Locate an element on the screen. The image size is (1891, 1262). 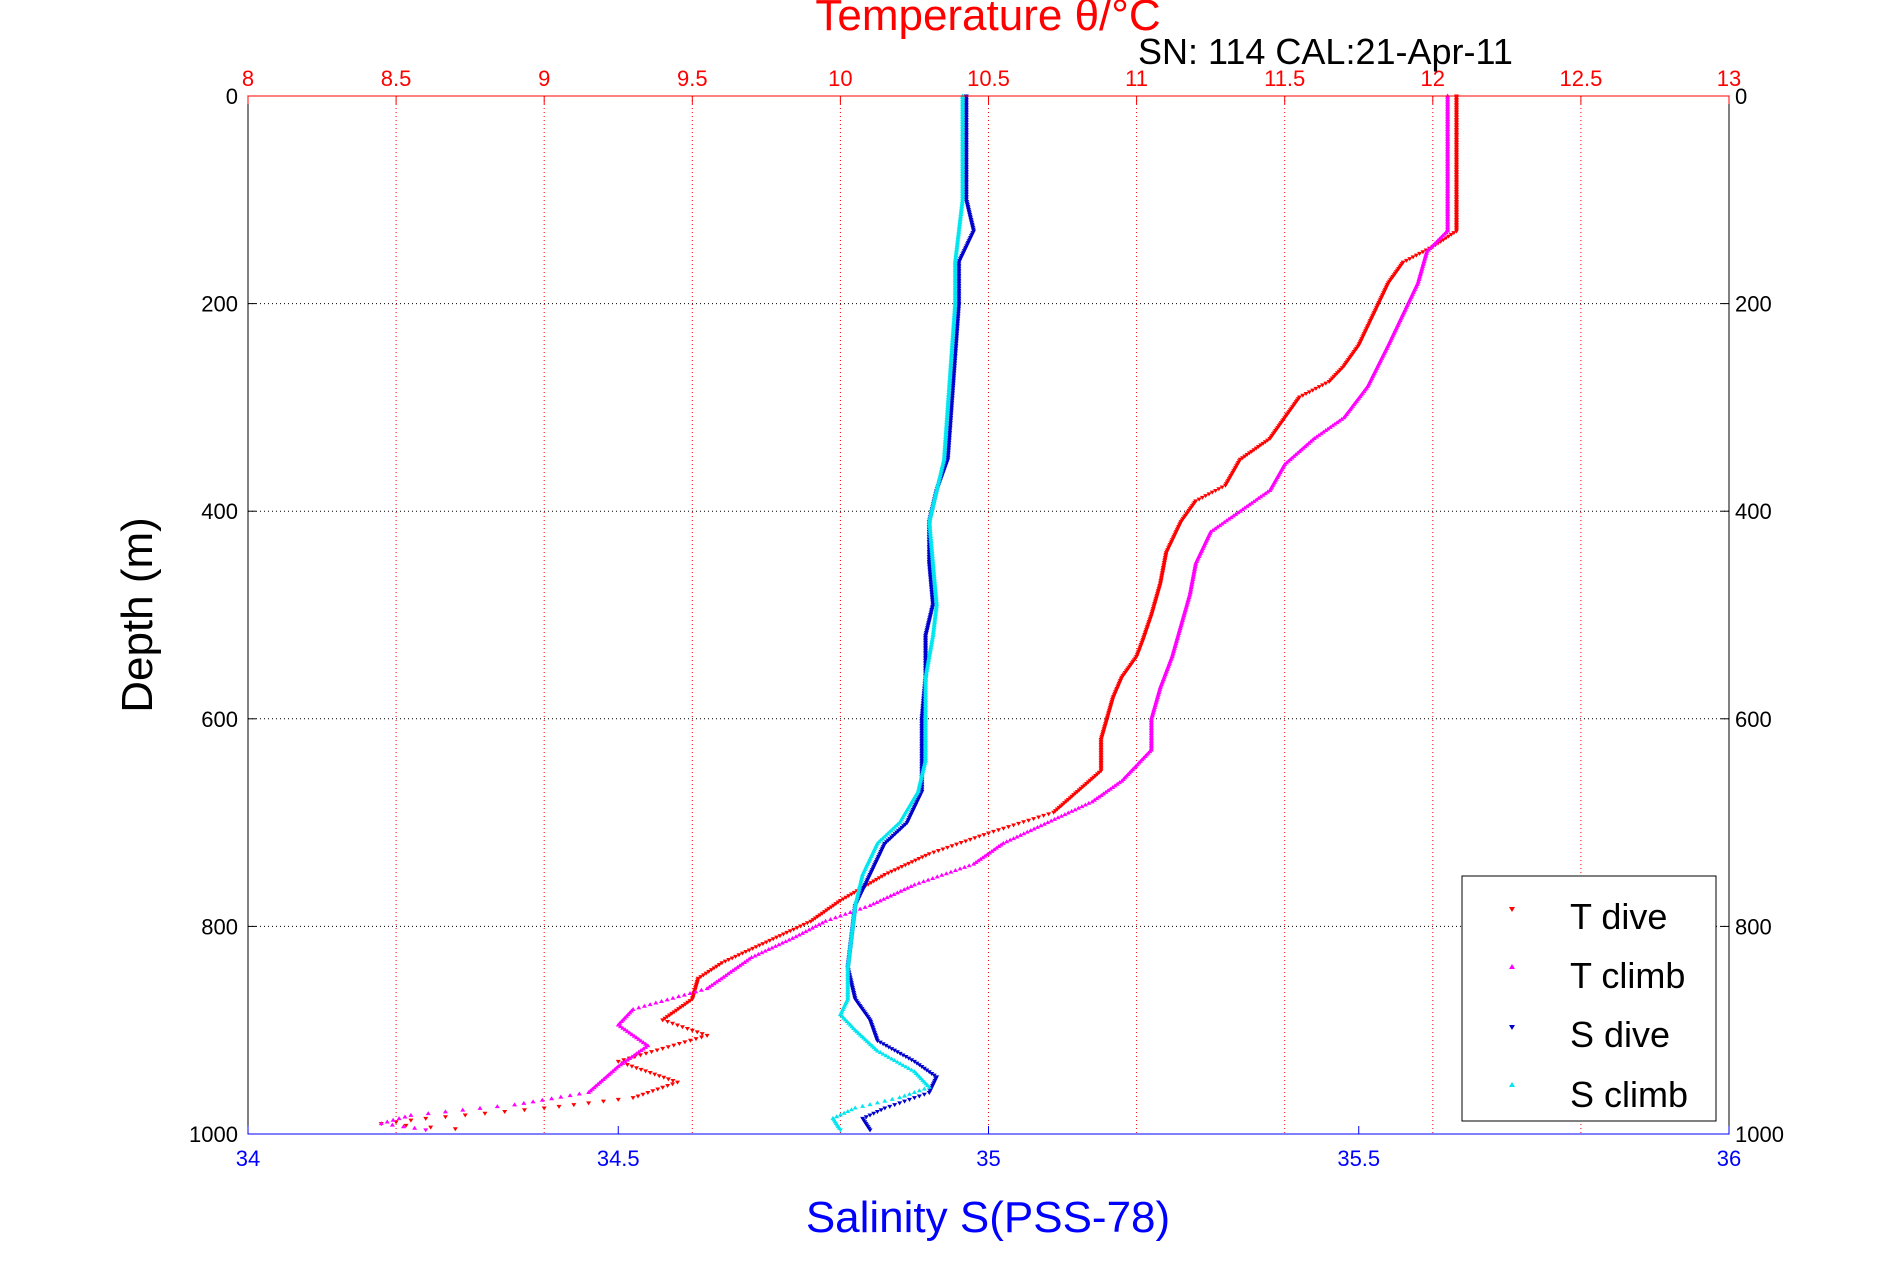
salinity-tick-label: 34 is located at coordinates (248, 1158).